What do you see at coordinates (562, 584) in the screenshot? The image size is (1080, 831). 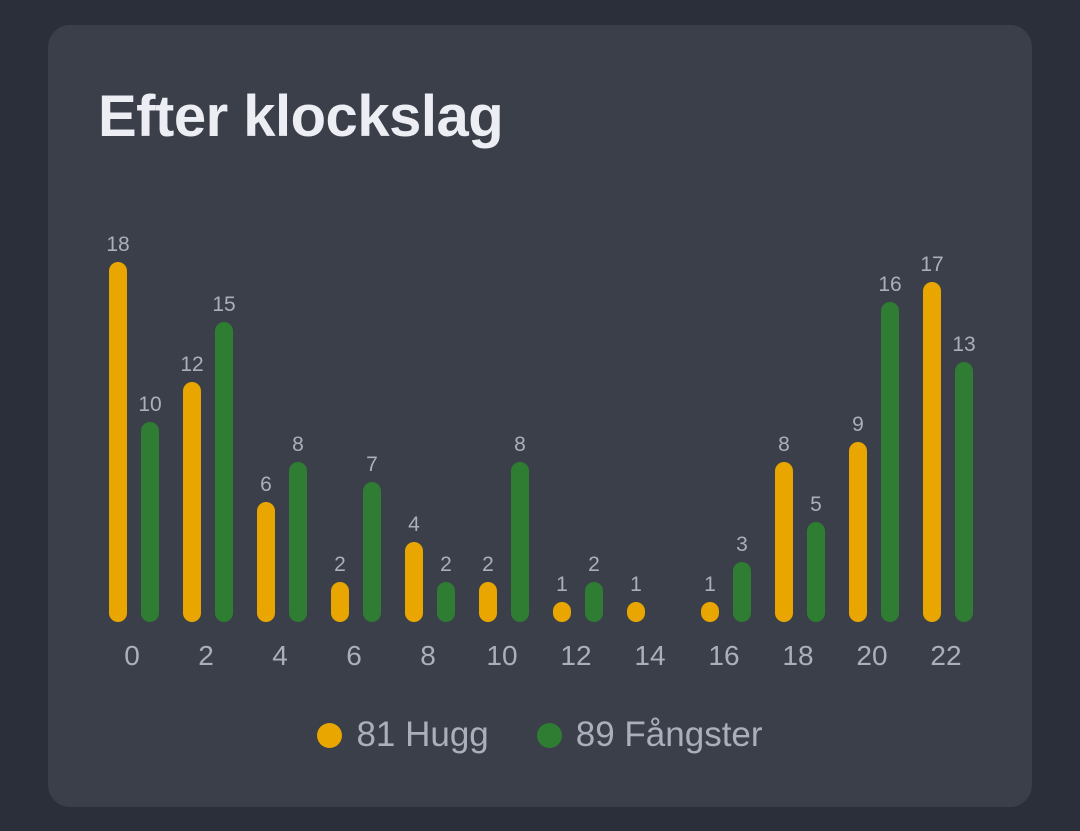 I see `data-label-hugg-12: 1` at bounding box center [562, 584].